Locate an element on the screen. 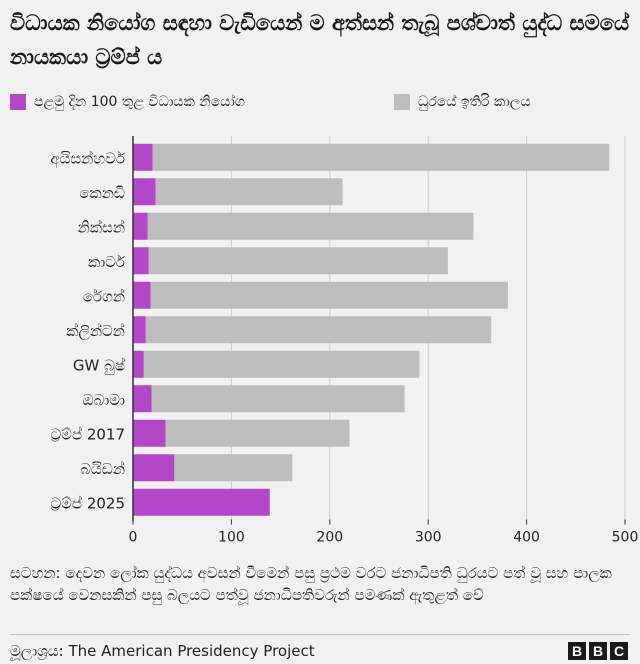 This screenshot has height=664, width=640. category-label: ට්‍රම්ප් 2025 is located at coordinates (87, 503).